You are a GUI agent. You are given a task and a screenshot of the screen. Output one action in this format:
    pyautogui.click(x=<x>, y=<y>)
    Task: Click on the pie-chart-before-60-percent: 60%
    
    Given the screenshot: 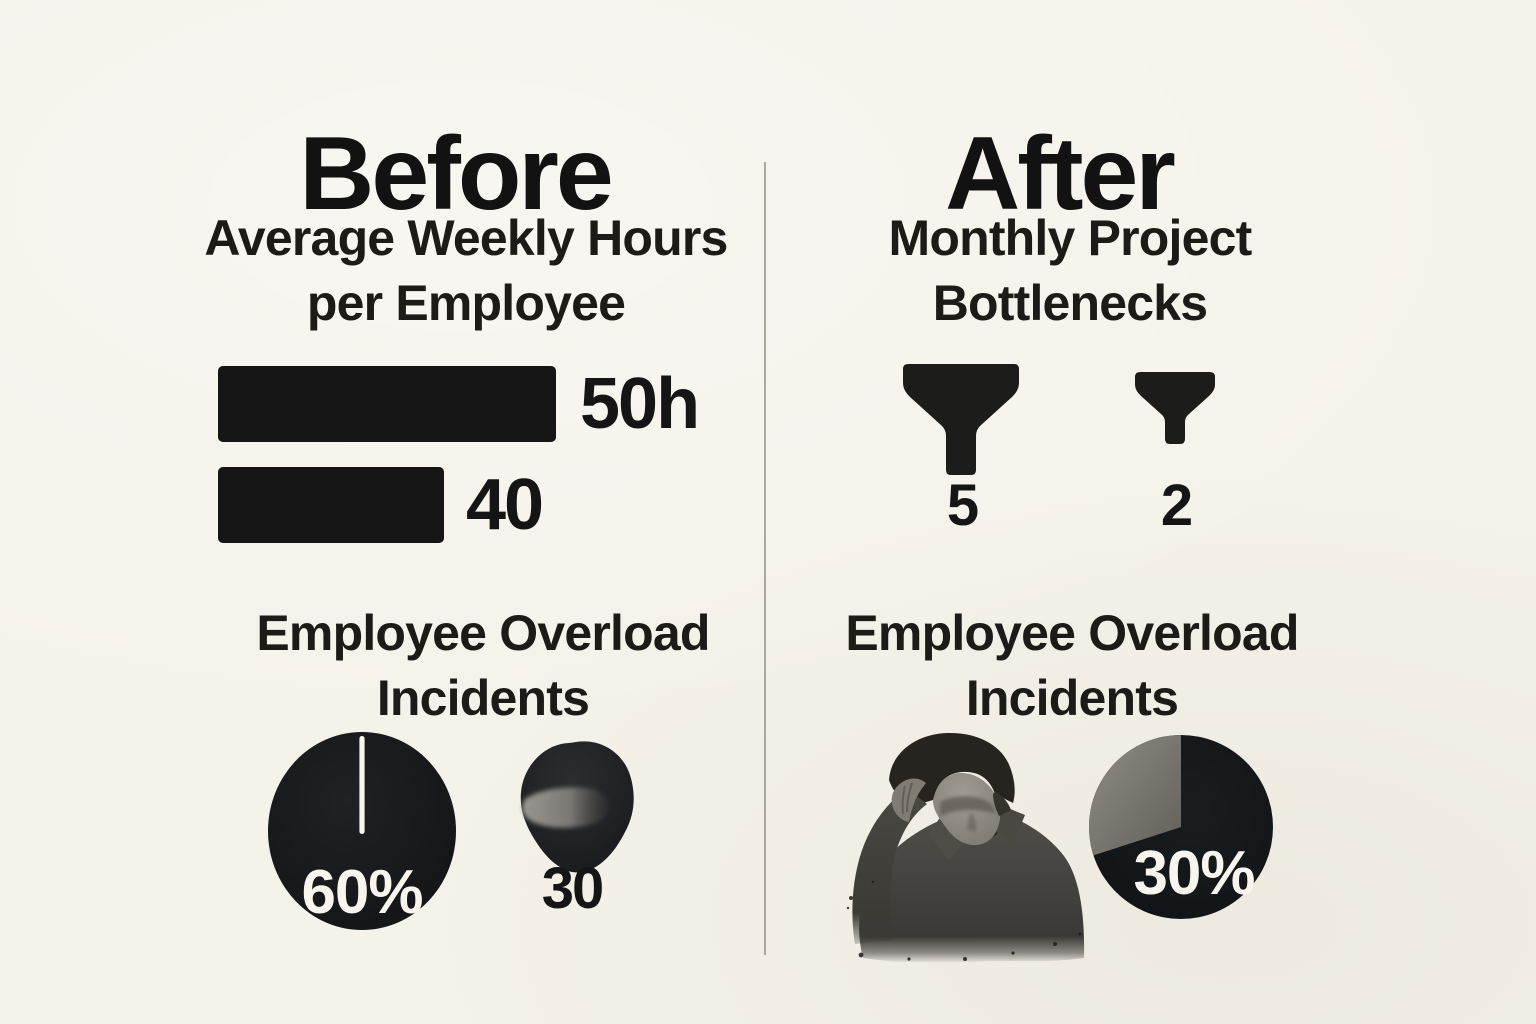 What is the action you would take?
    pyautogui.click(x=362, y=831)
    